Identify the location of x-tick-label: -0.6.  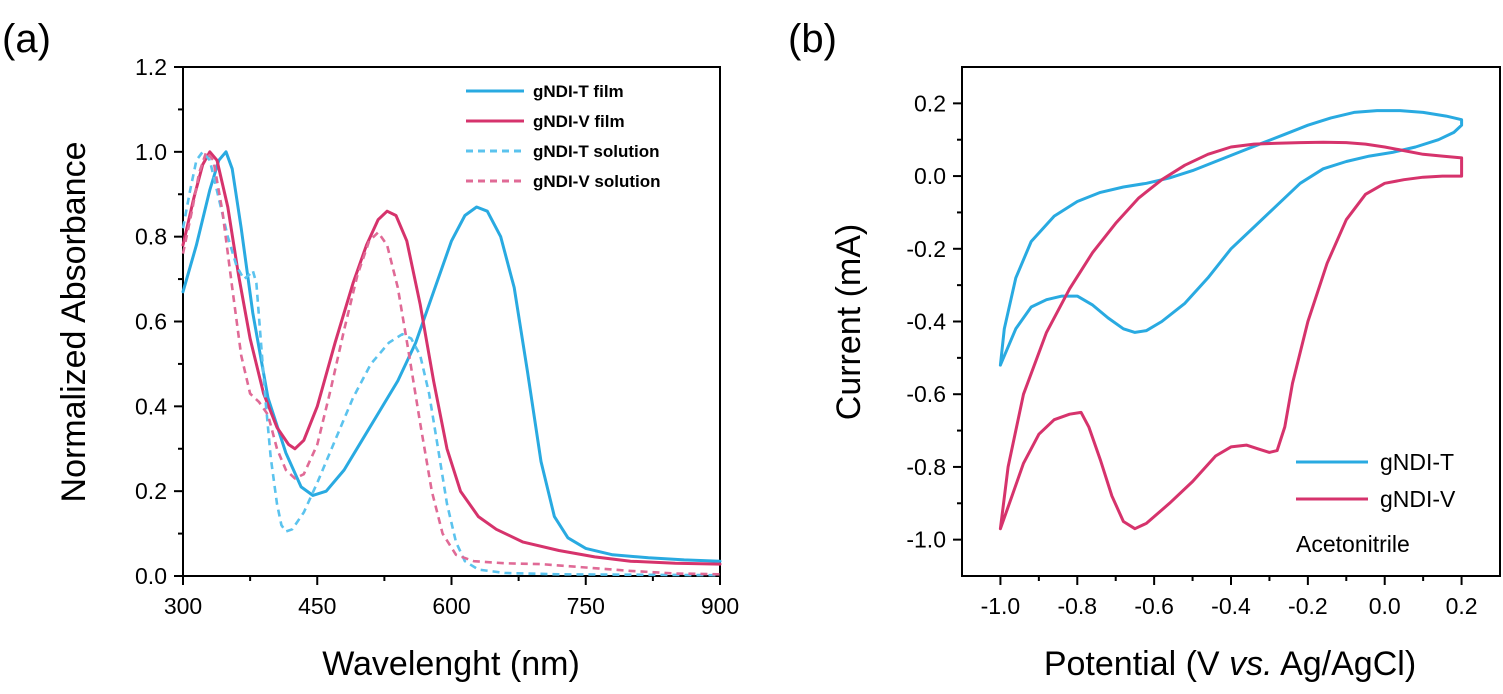
(1154, 606).